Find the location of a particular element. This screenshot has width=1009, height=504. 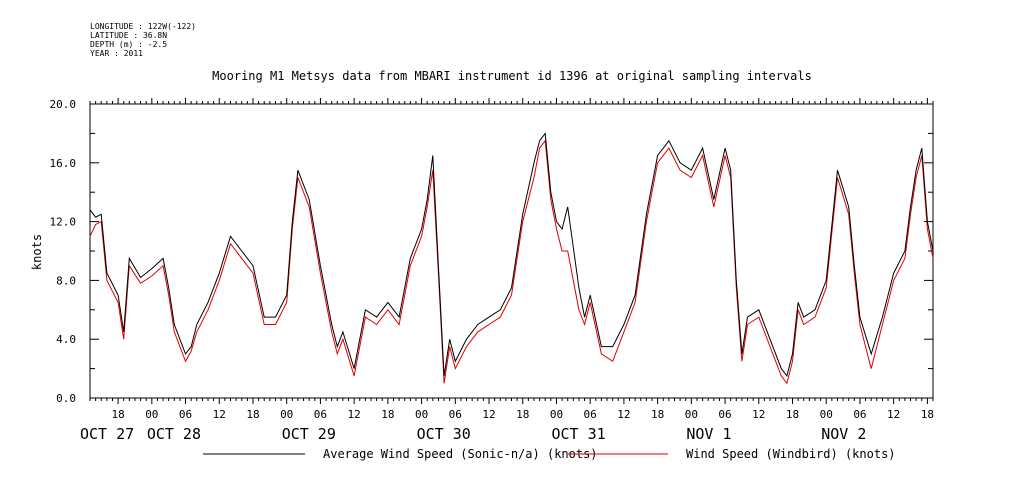

date-label: OCT 31 is located at coordinates (578, 434).